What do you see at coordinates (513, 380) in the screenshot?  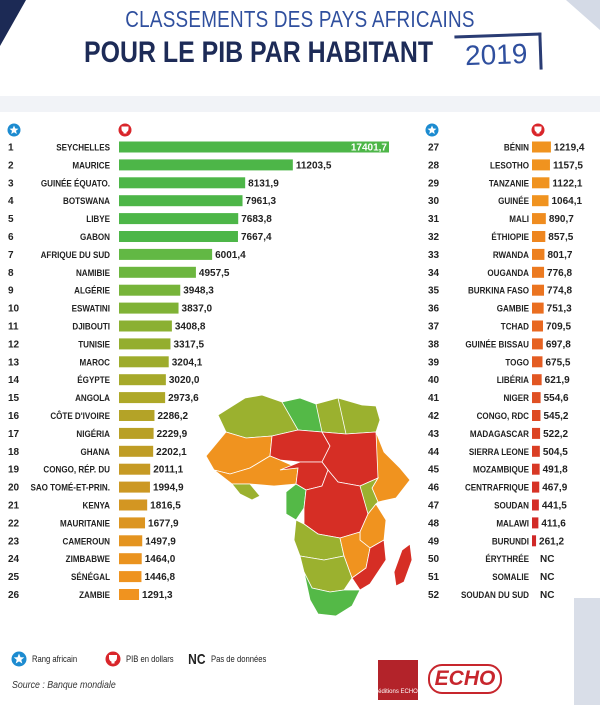 I see `country-label: LIBÉRIA` at bounding box center [513, 380].